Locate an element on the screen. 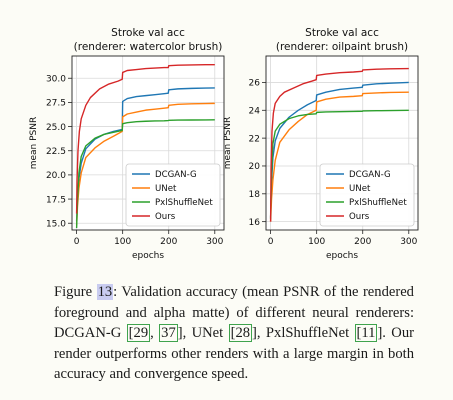  citation-28: [28 is located at coordinates (240, 333).